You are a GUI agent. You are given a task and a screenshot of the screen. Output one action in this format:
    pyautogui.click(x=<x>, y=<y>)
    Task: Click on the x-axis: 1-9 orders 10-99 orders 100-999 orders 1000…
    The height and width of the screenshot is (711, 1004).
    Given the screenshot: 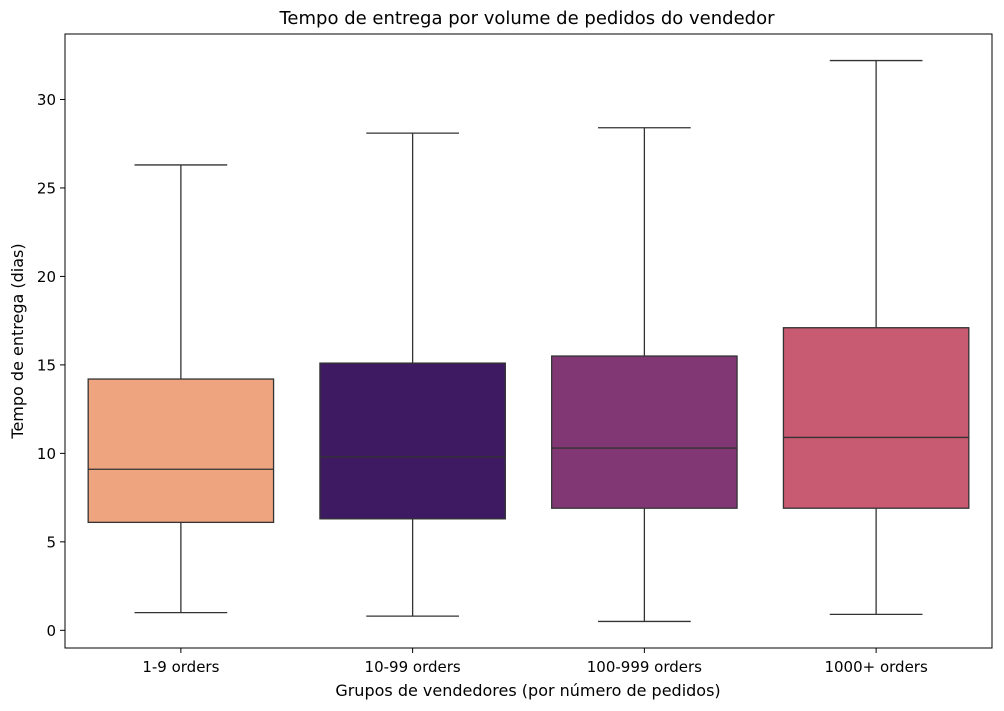 What is the action you would take?
    pyautogui.click(x=535, y=662)
    